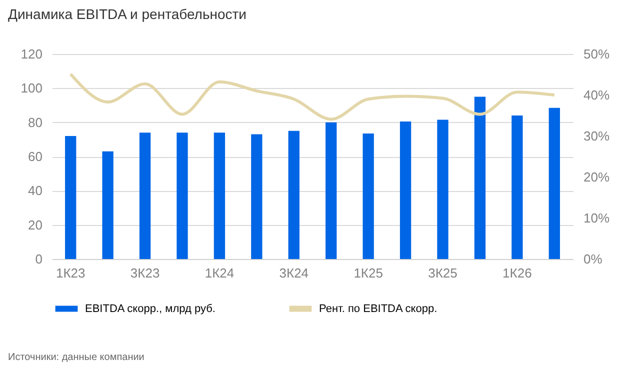 The width and height of the screenshot is (631, 376). What do you see at coordinates (35, 224) in the screenshot?
I see `y-tick-label: 20` at bounding box center [35, 224].